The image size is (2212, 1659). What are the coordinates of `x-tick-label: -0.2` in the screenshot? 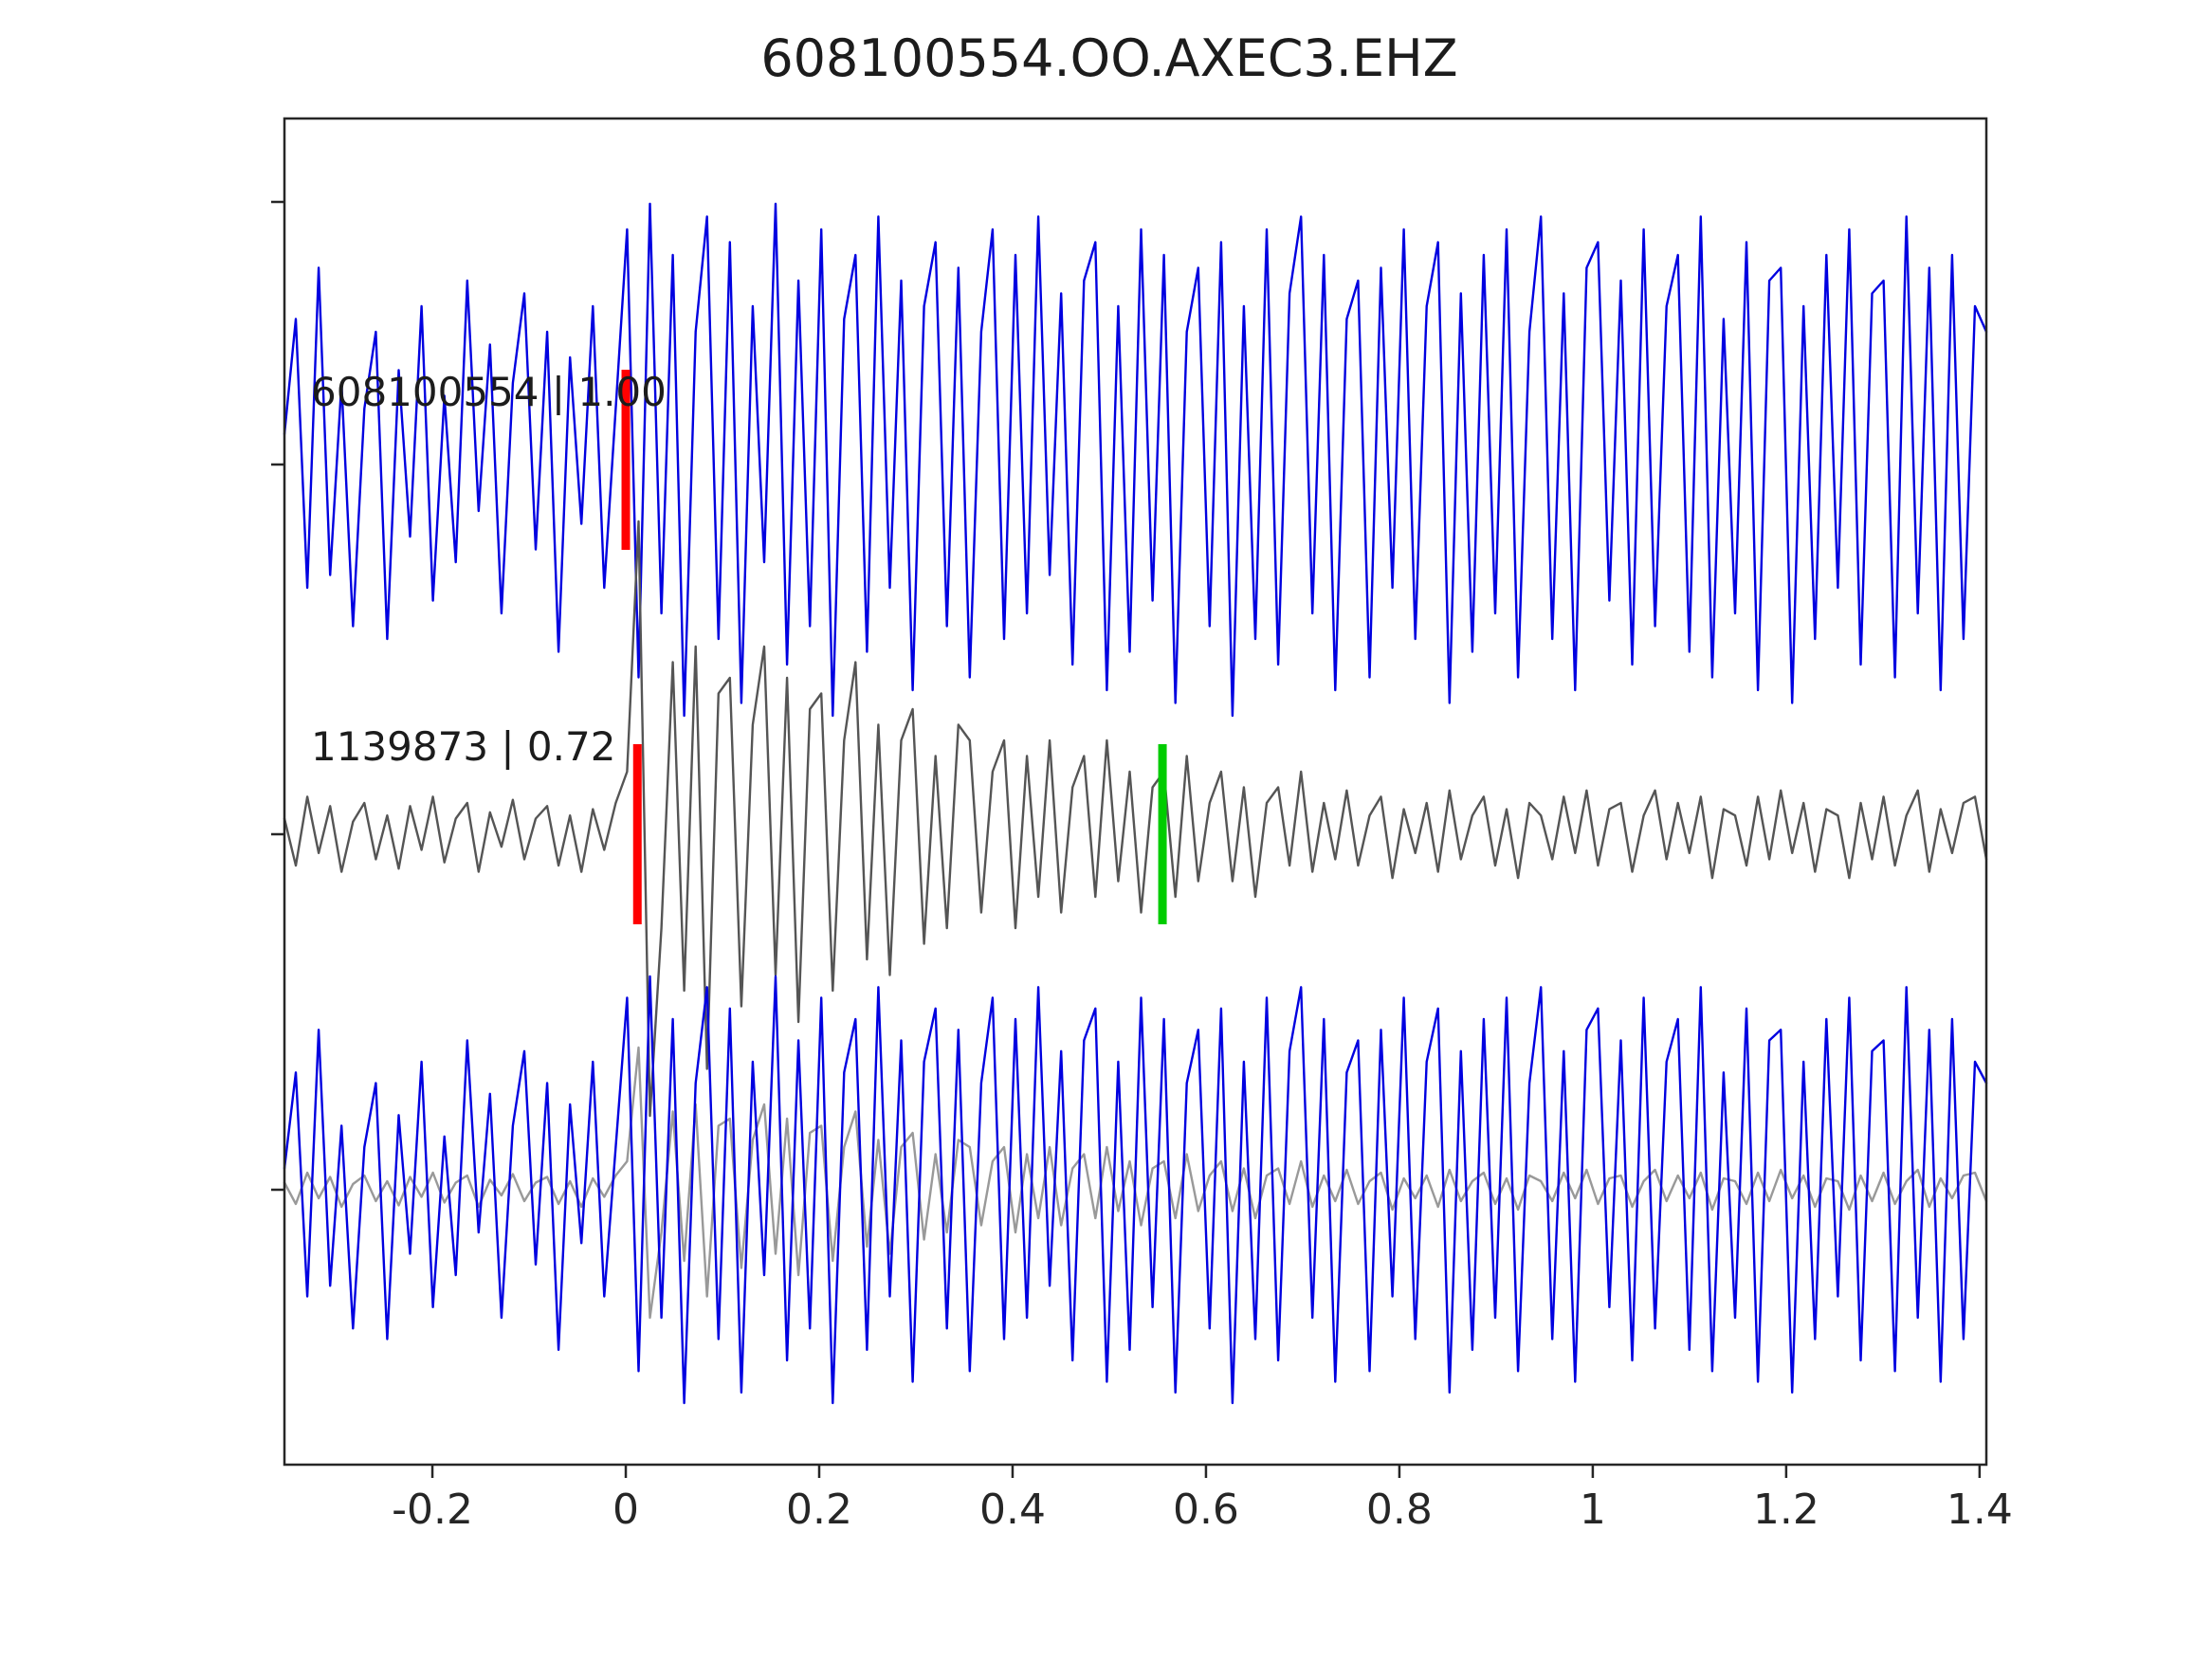 It's located at (432, 1510).